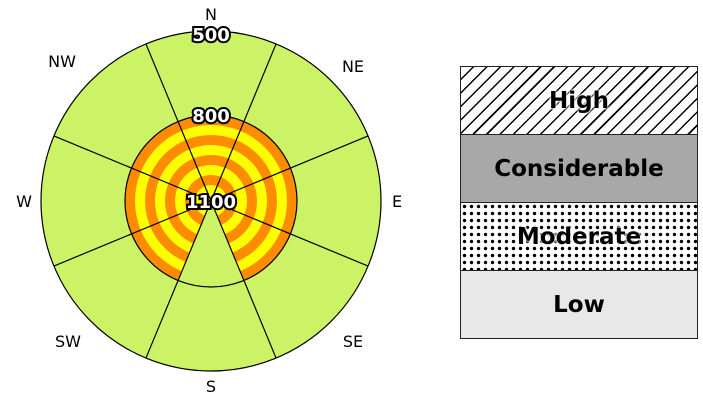 The image size is (703, 396). Describe the element at coordinates (24, 201) in the screenshot. I see `label-west: W` at that location.